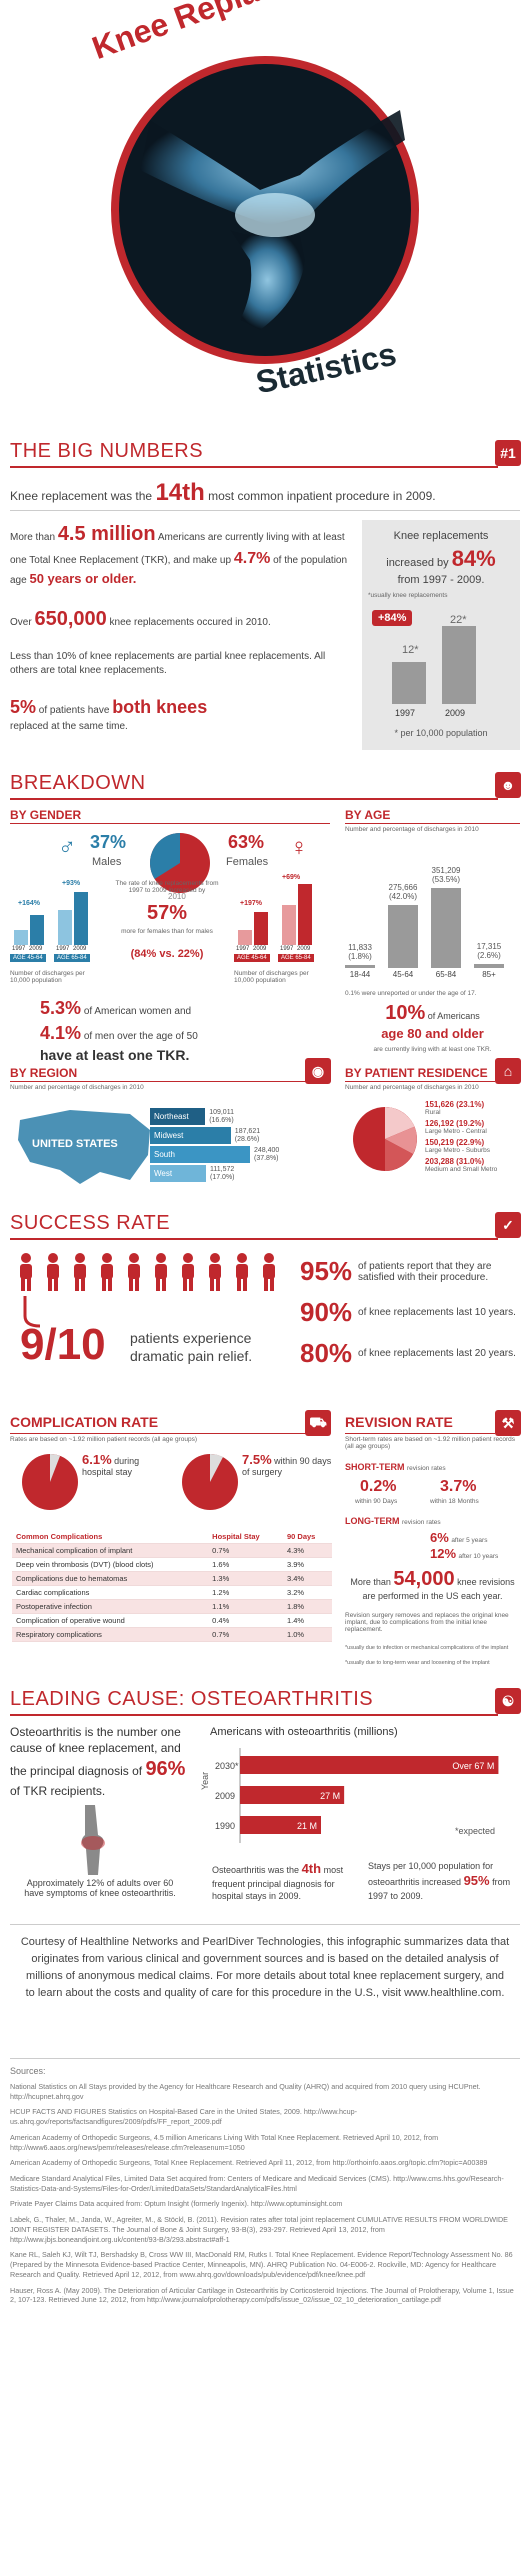  What do you see at coordinates (167, 913) in the screenshot?
I see `rate-pct: 57%` at bounding box center [167, 913].